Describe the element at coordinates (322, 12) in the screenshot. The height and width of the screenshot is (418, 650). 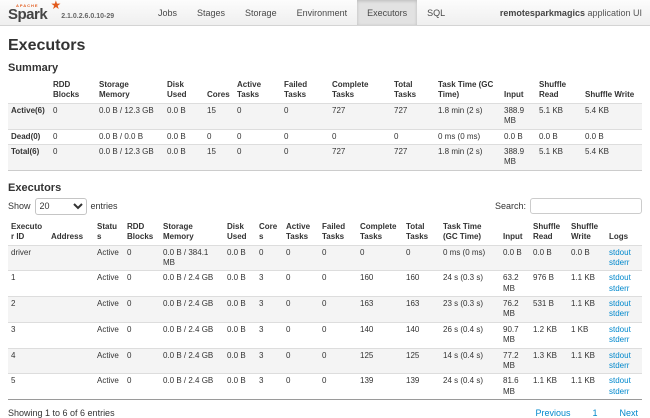
I see `tab-environment: Environment` at that location.